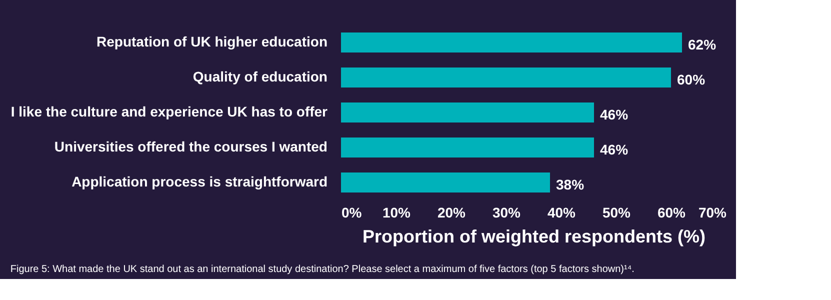  Describe the element at coordinates (570, 184) in the screenshot. I see `data-label: 38%` at that location.